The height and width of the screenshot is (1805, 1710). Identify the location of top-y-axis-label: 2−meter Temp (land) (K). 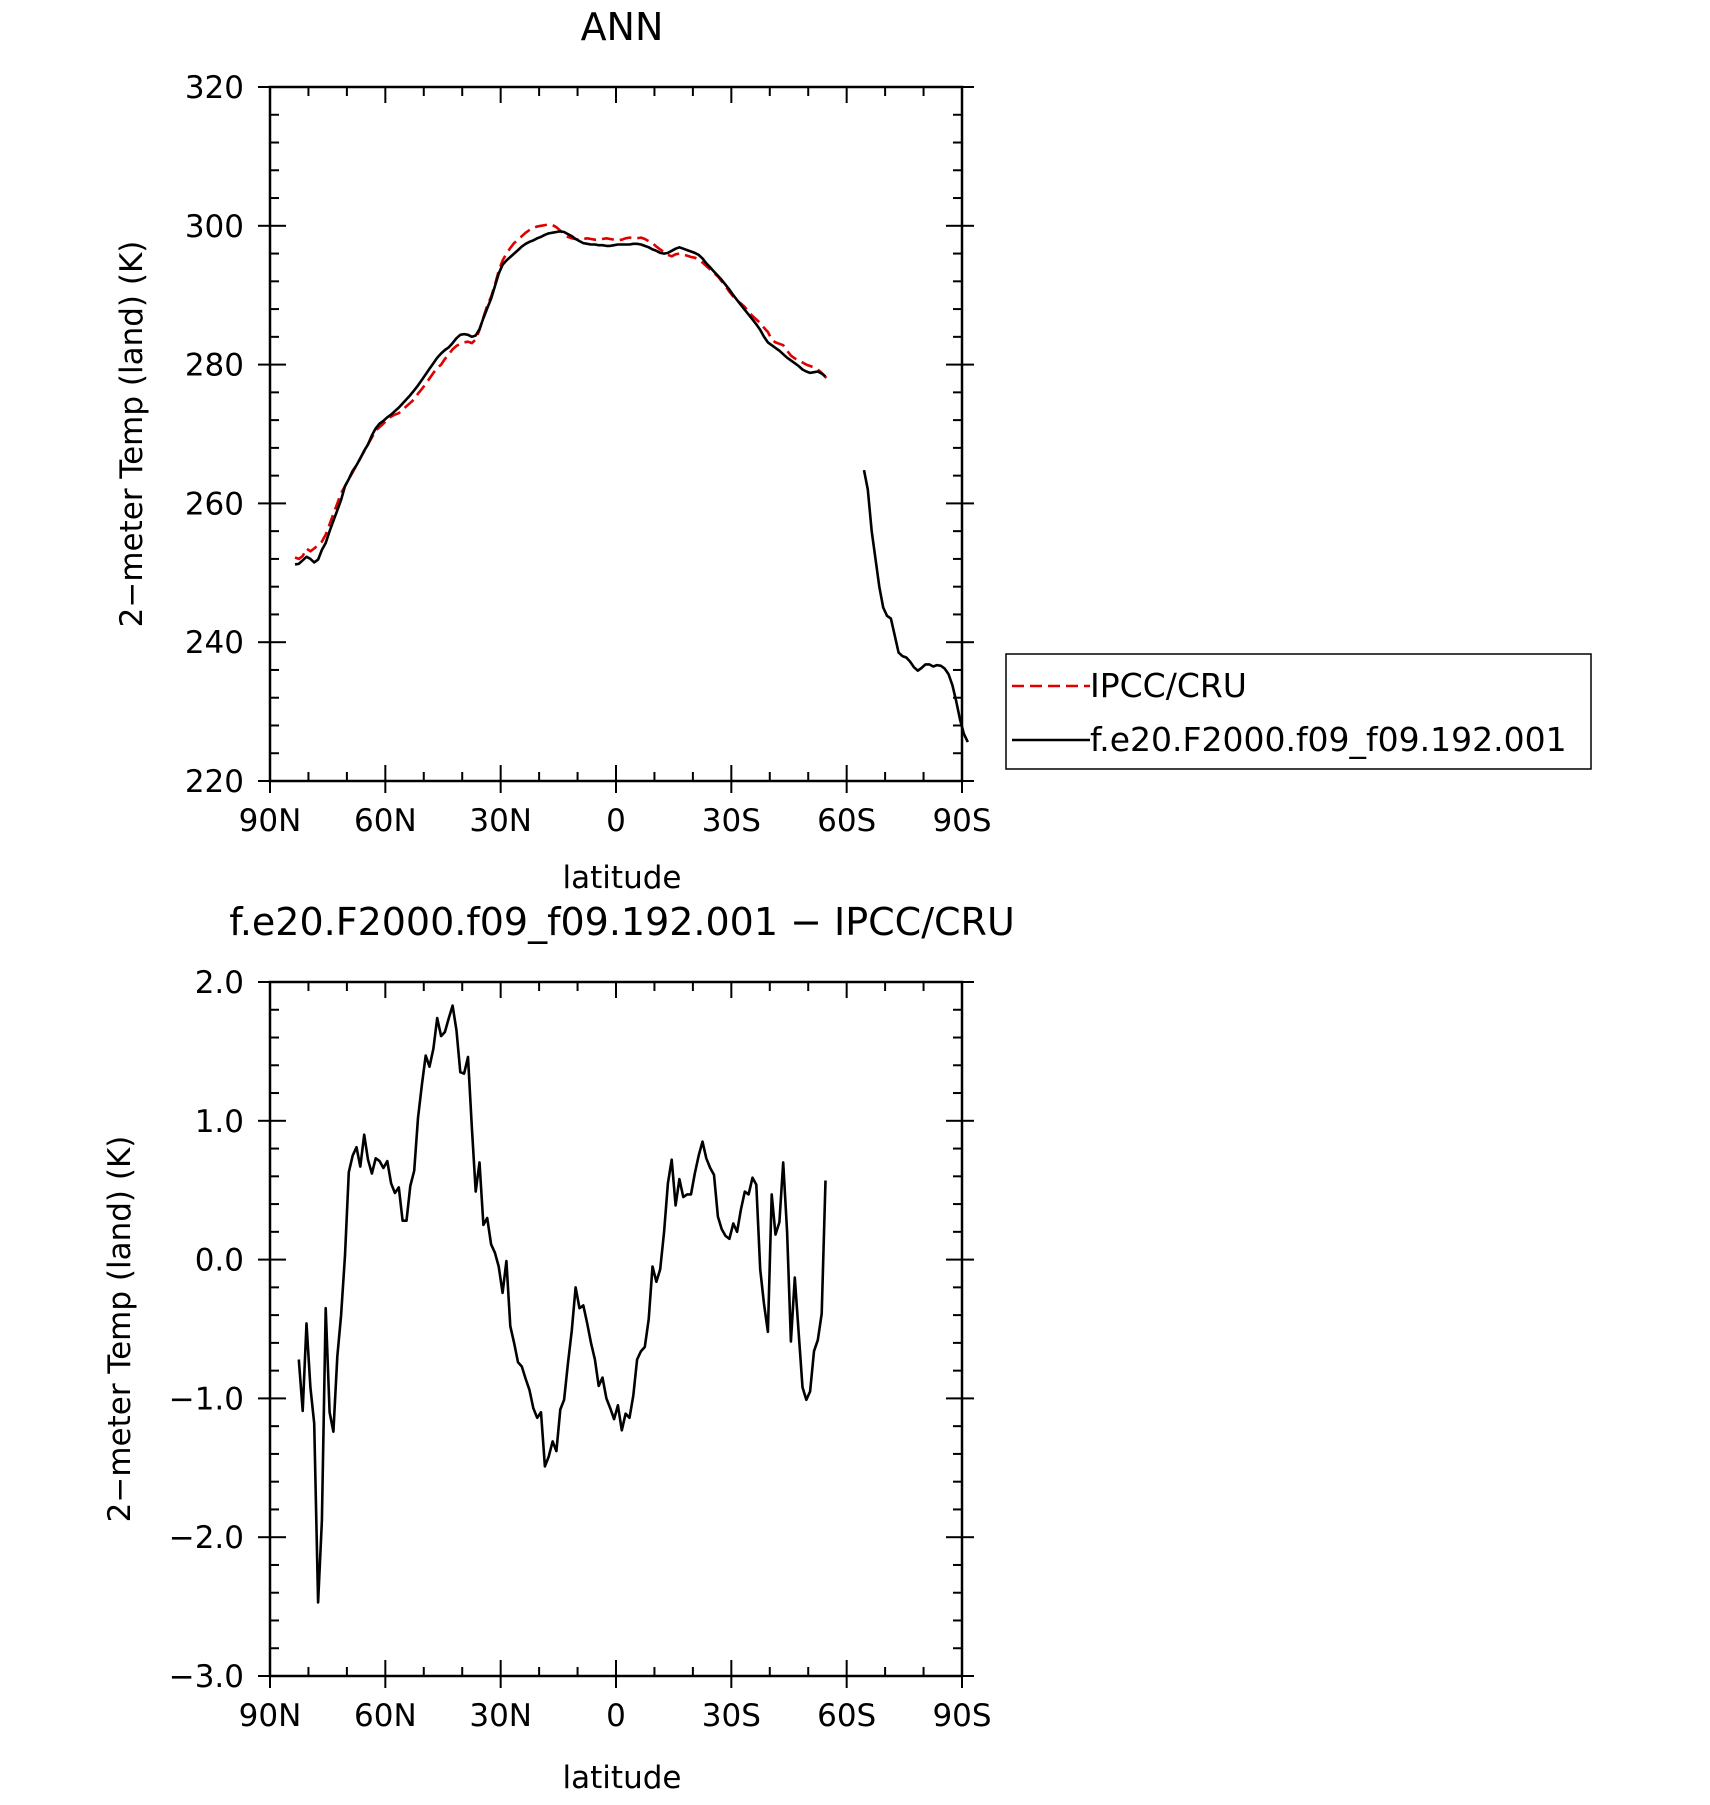
(132, 434).